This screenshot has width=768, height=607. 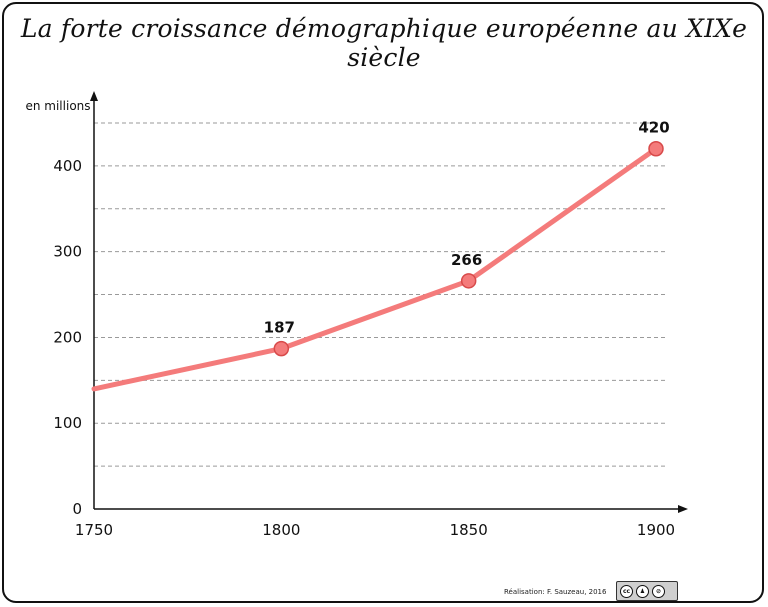 What do you see at coordinates (94, 530) in the screenshot?
I see `x-tick-label-1750: 1750` at bounding box center [94, 530].